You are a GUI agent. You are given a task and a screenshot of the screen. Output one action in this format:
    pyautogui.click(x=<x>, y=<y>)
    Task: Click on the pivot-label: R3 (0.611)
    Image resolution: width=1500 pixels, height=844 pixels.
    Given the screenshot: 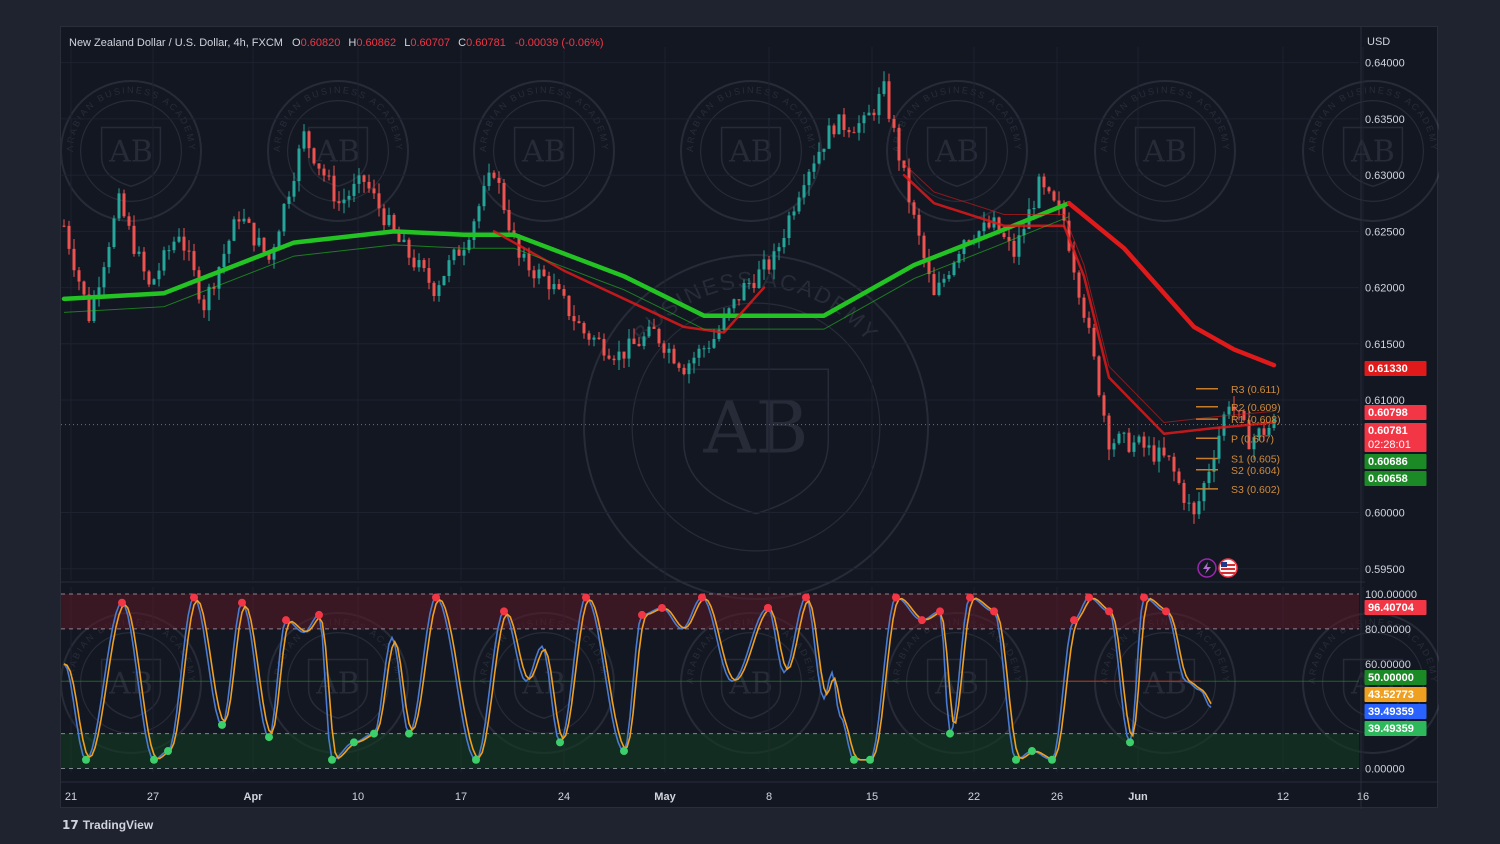 What is the action you would take?
    pyautogui.click(x=1255, y=390)
    